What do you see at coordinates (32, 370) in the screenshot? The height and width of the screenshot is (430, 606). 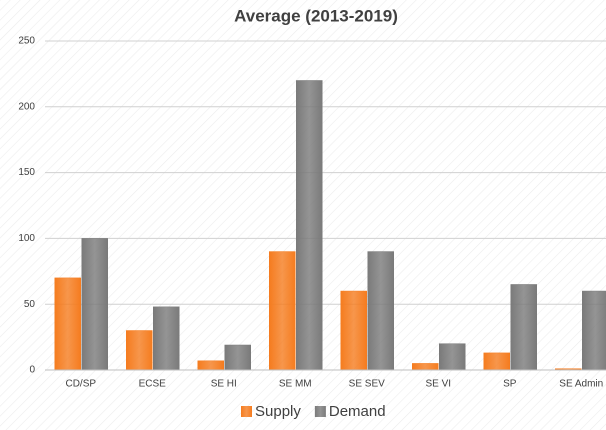 I see `y-tick-label: 0` at bounding box center [32, 370].